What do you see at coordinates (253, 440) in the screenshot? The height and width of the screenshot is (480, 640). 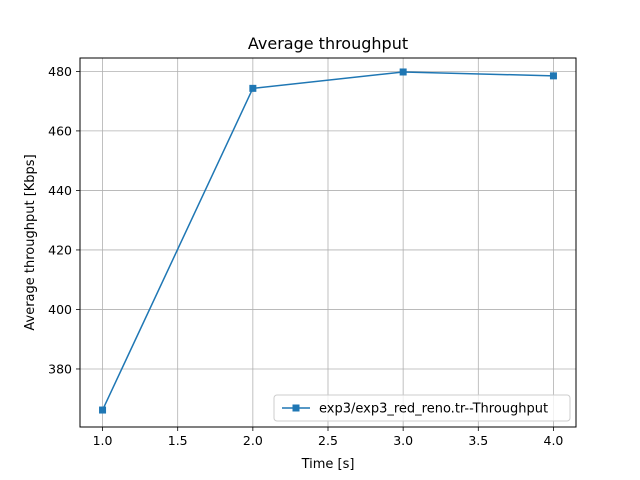 I see `x-tick-label: 2.0` at bounding box center [253, 440].